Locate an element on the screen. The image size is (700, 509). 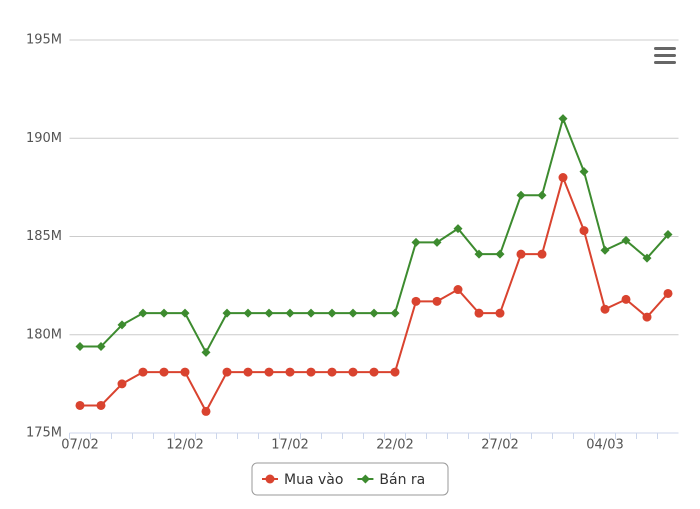
x-tick-label: 22/02 is located at coordinates (394, 445).